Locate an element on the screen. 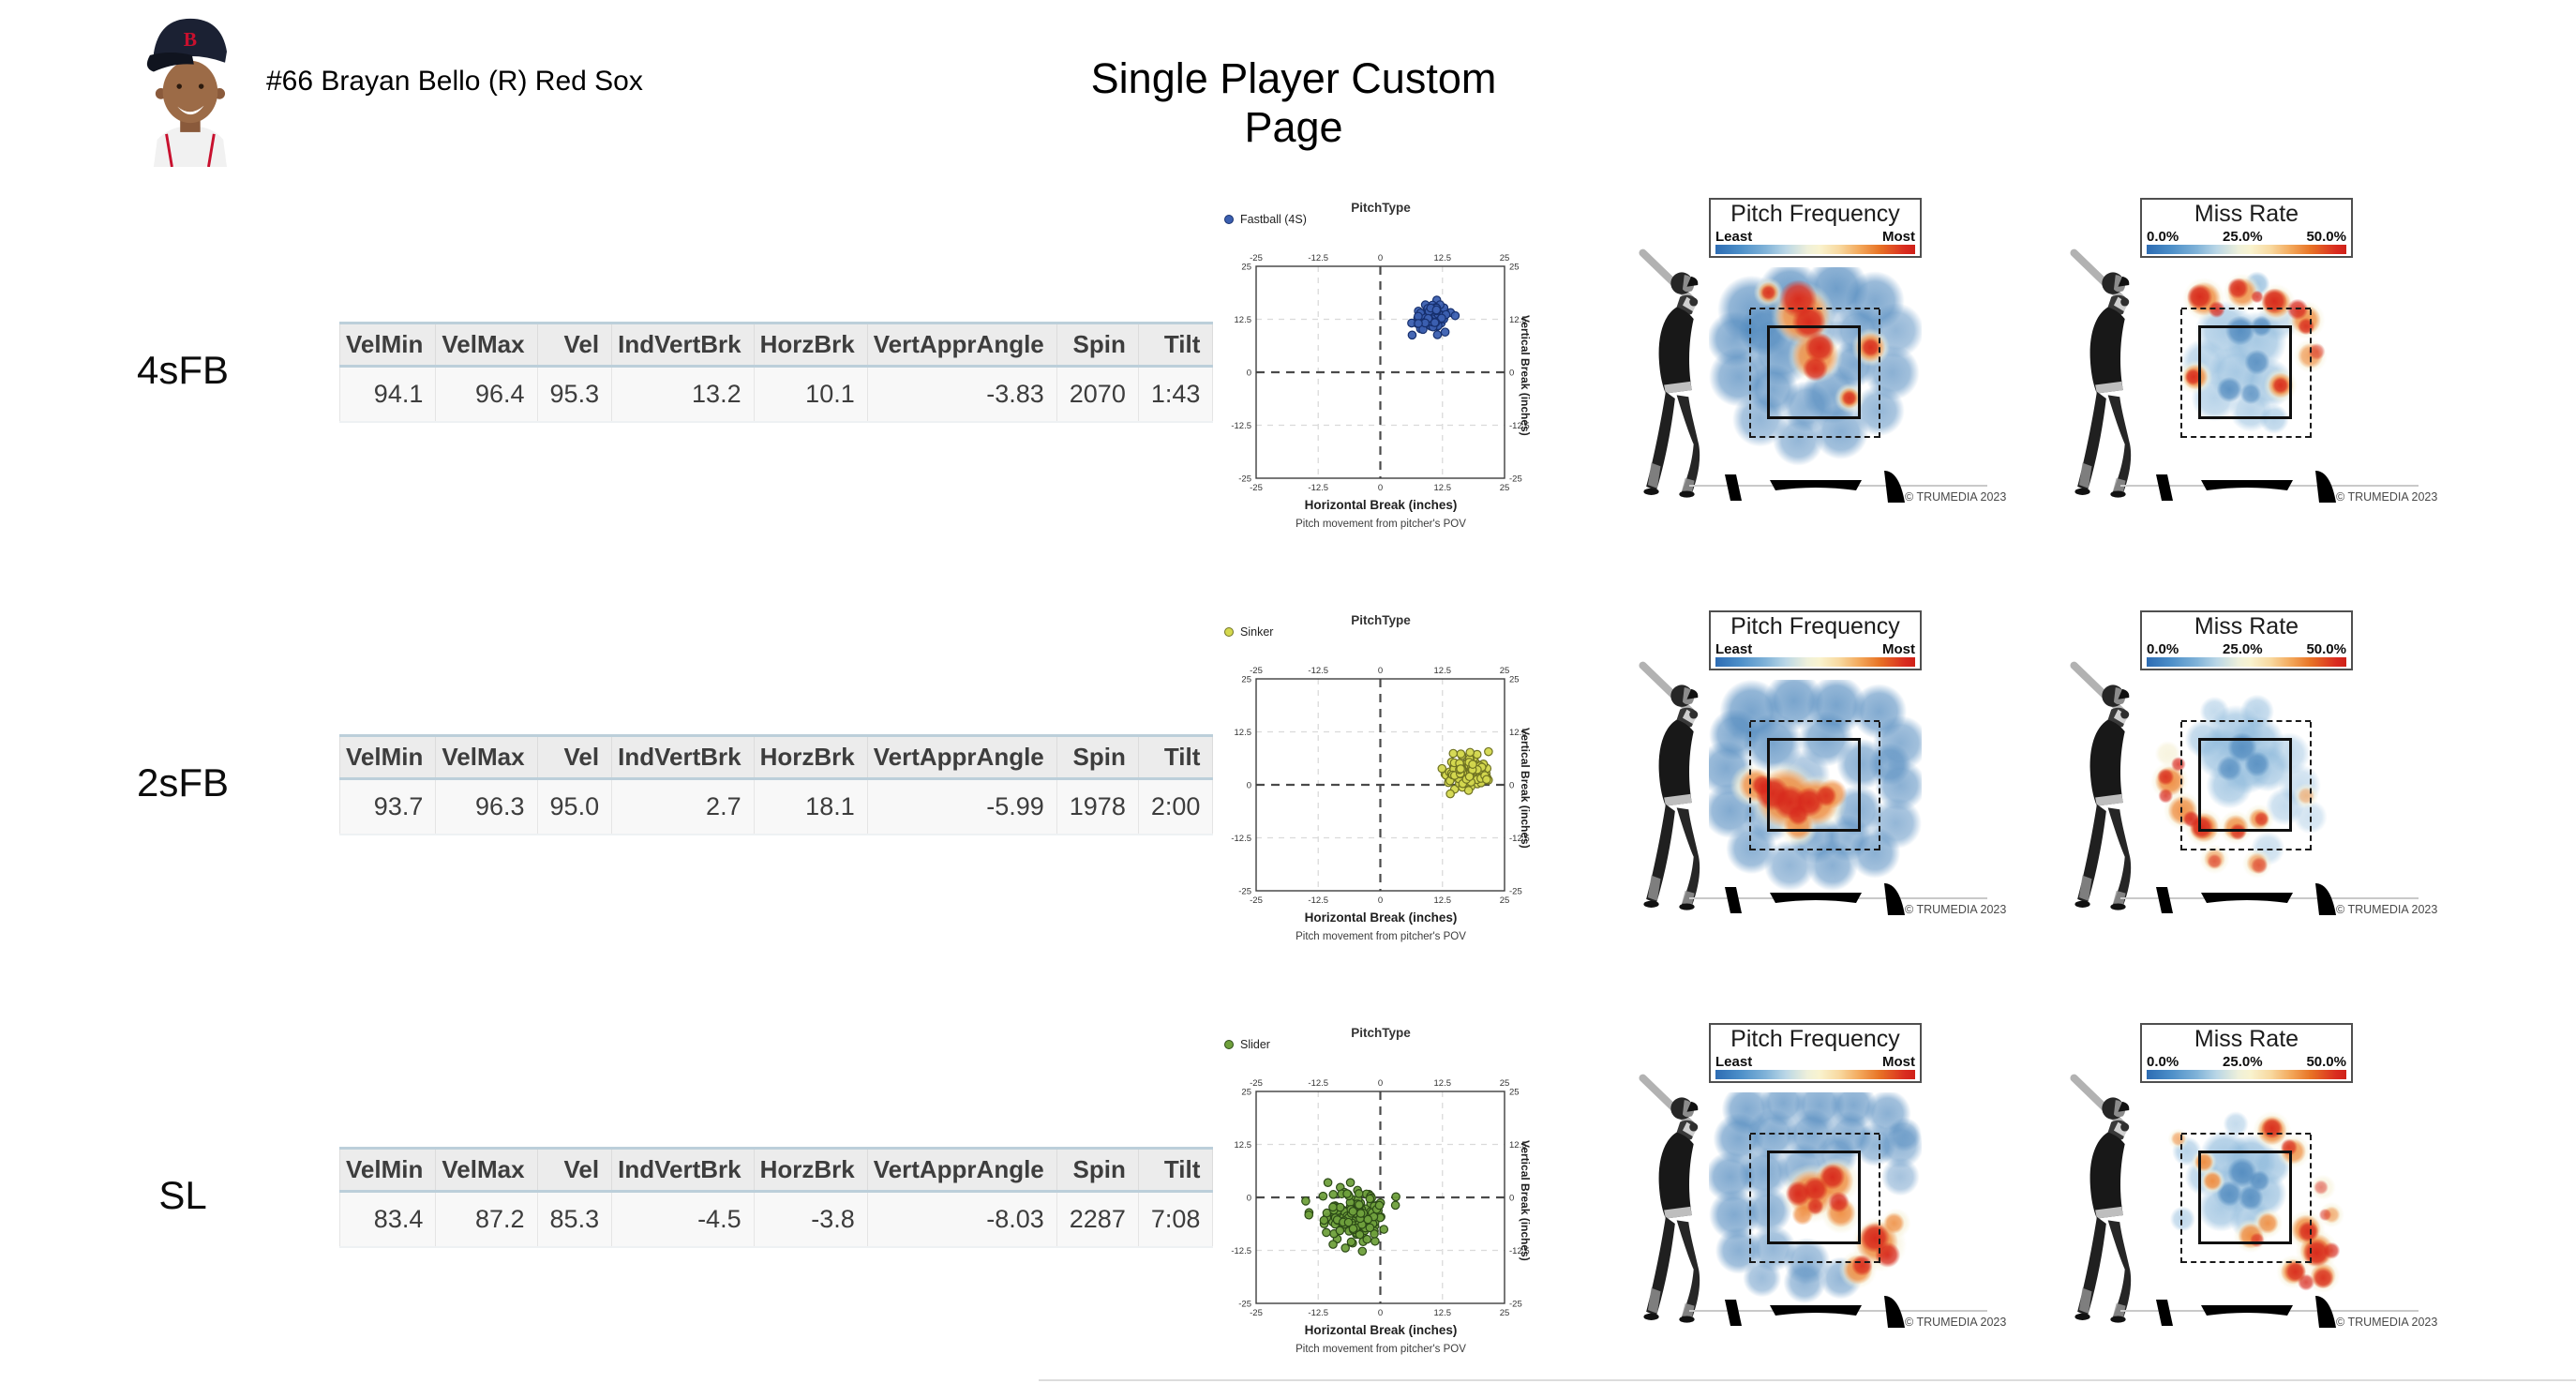 Image resolution: width=2576 pixels, height=1384 pixels. scale-25: 25.0% is located at coordinates (2243, 1062).